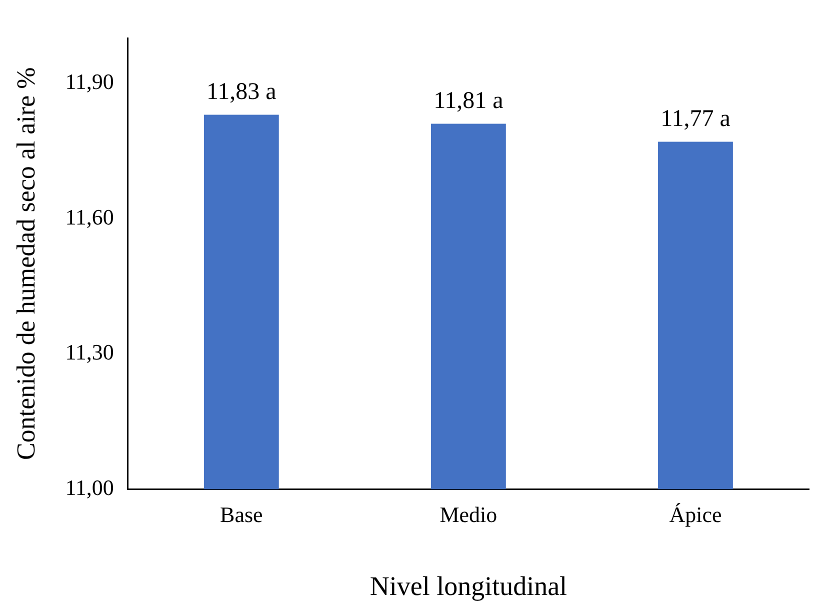  I want to click on y-tick-label: 11,60, so click(89, 217).